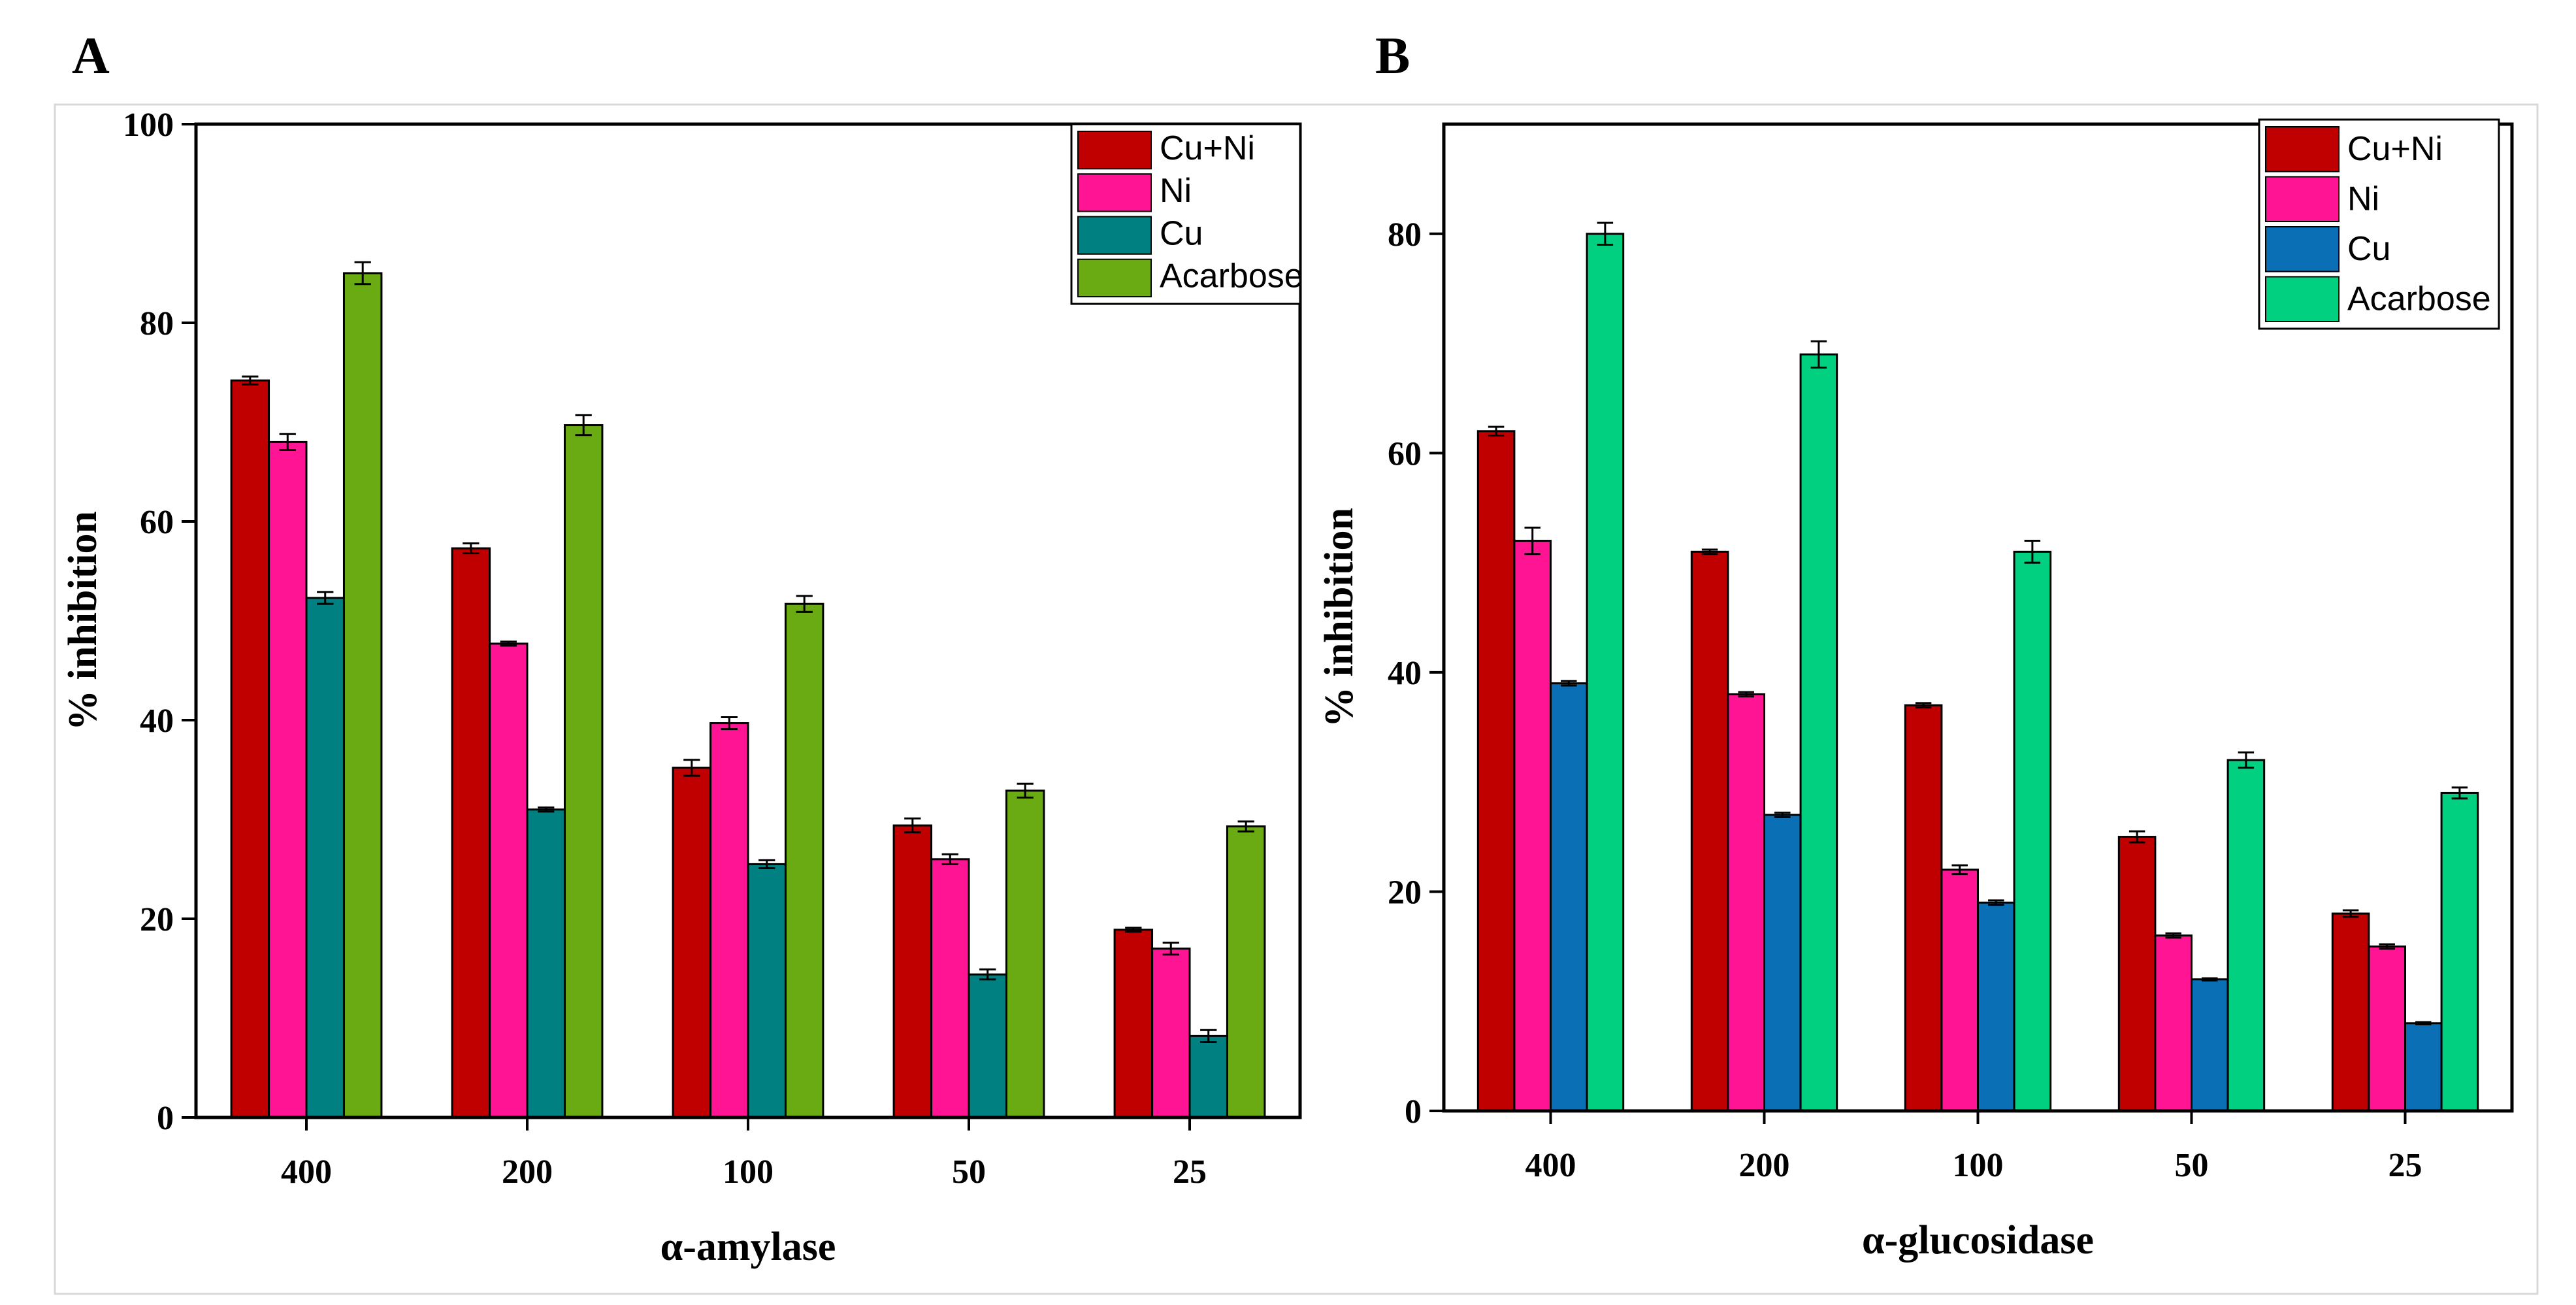 This screenshot has height=1305, width=2576. I want to click on panel-letter: A, so click(91, 56).